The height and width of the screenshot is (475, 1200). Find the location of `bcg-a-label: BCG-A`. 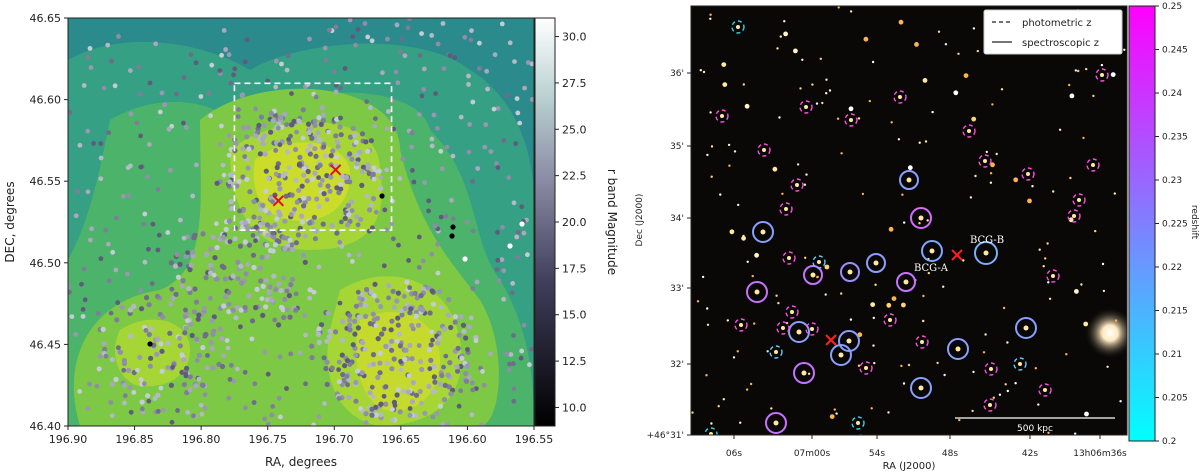

bcg-a-label: BCG-A is located at coordinates (931, 268).